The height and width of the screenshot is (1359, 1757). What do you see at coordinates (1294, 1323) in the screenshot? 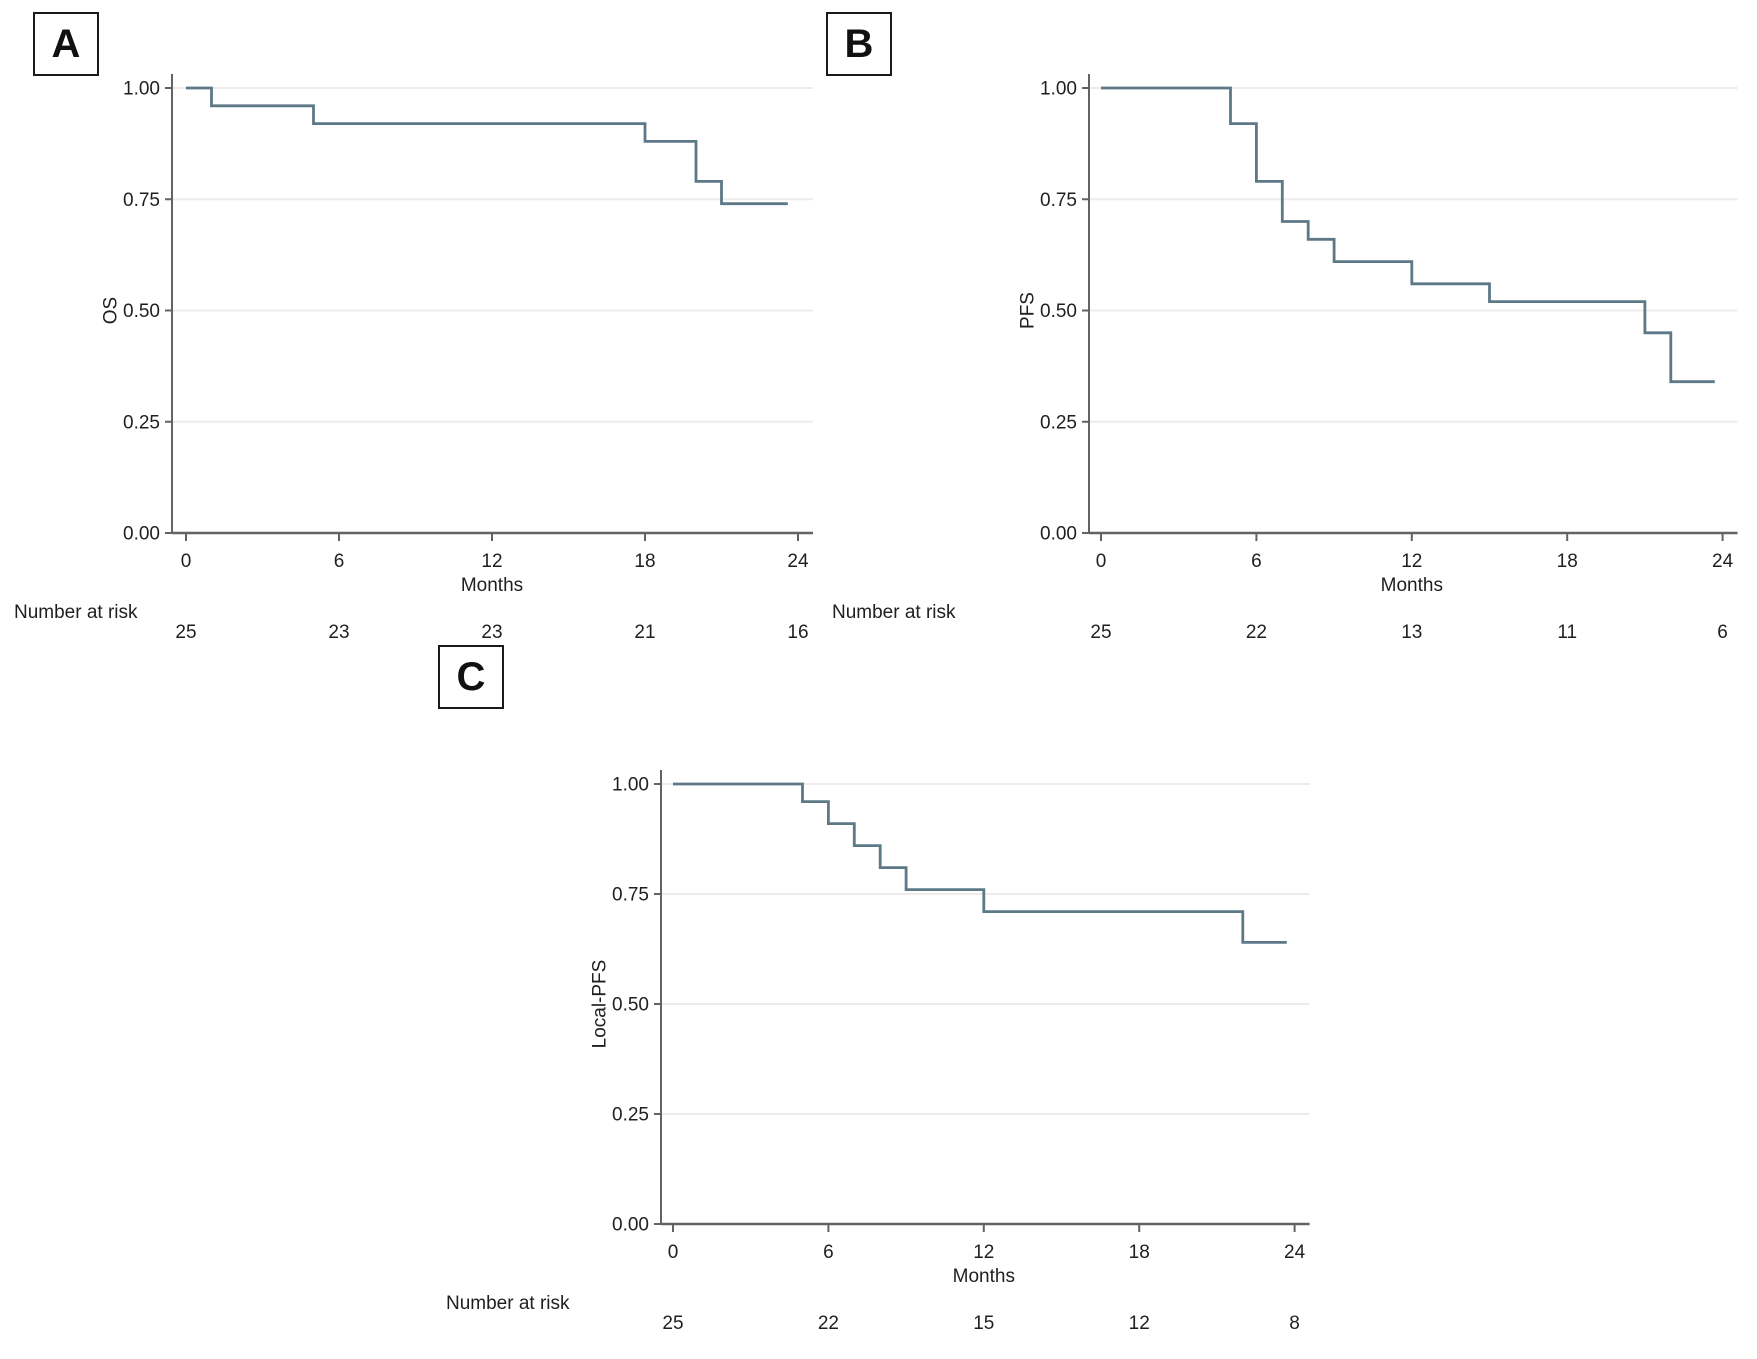
I see `risk-count-month-24: 8` at bounding box center [1294, 1323].